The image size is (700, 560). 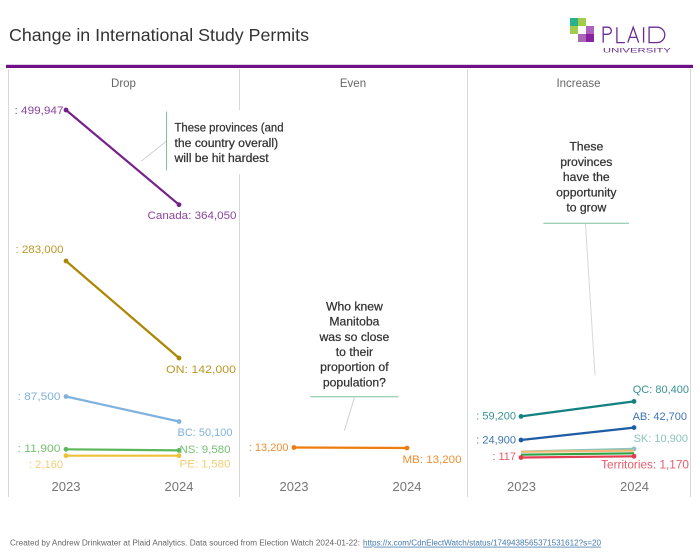 What do you see at coordinates (39, 111) in the screenshot?
I see `svg-text:: 499,947: : 499,947` at bounding box center [39, 111].